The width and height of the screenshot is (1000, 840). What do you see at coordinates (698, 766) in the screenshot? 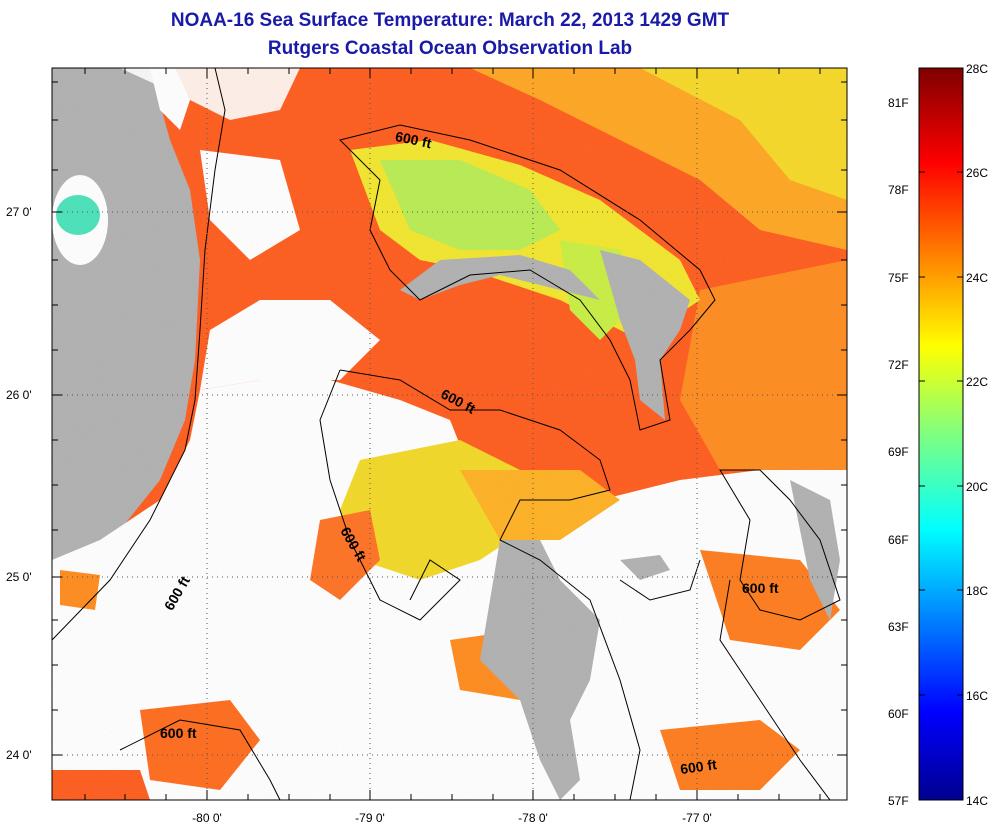
I see `contour-label-7: 600 ft` at bounding box center [698, 766].